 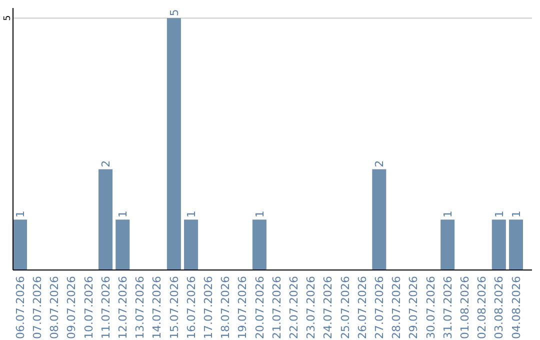 What do you see at coordinates (362, 307) in the screenshot?
I see `x-tick-label: 26.07.2026` at bounding box center [362, 307].